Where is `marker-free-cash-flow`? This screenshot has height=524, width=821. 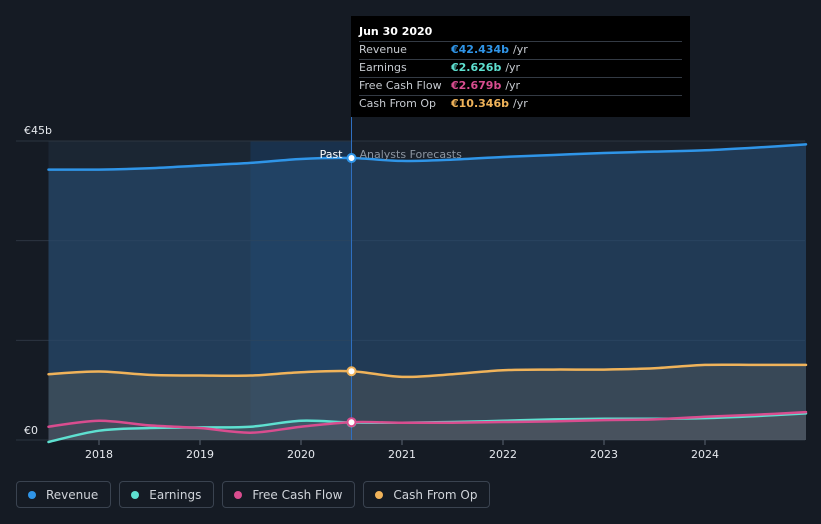 marker-free-cash-flow is located at coordinates (351, 422).